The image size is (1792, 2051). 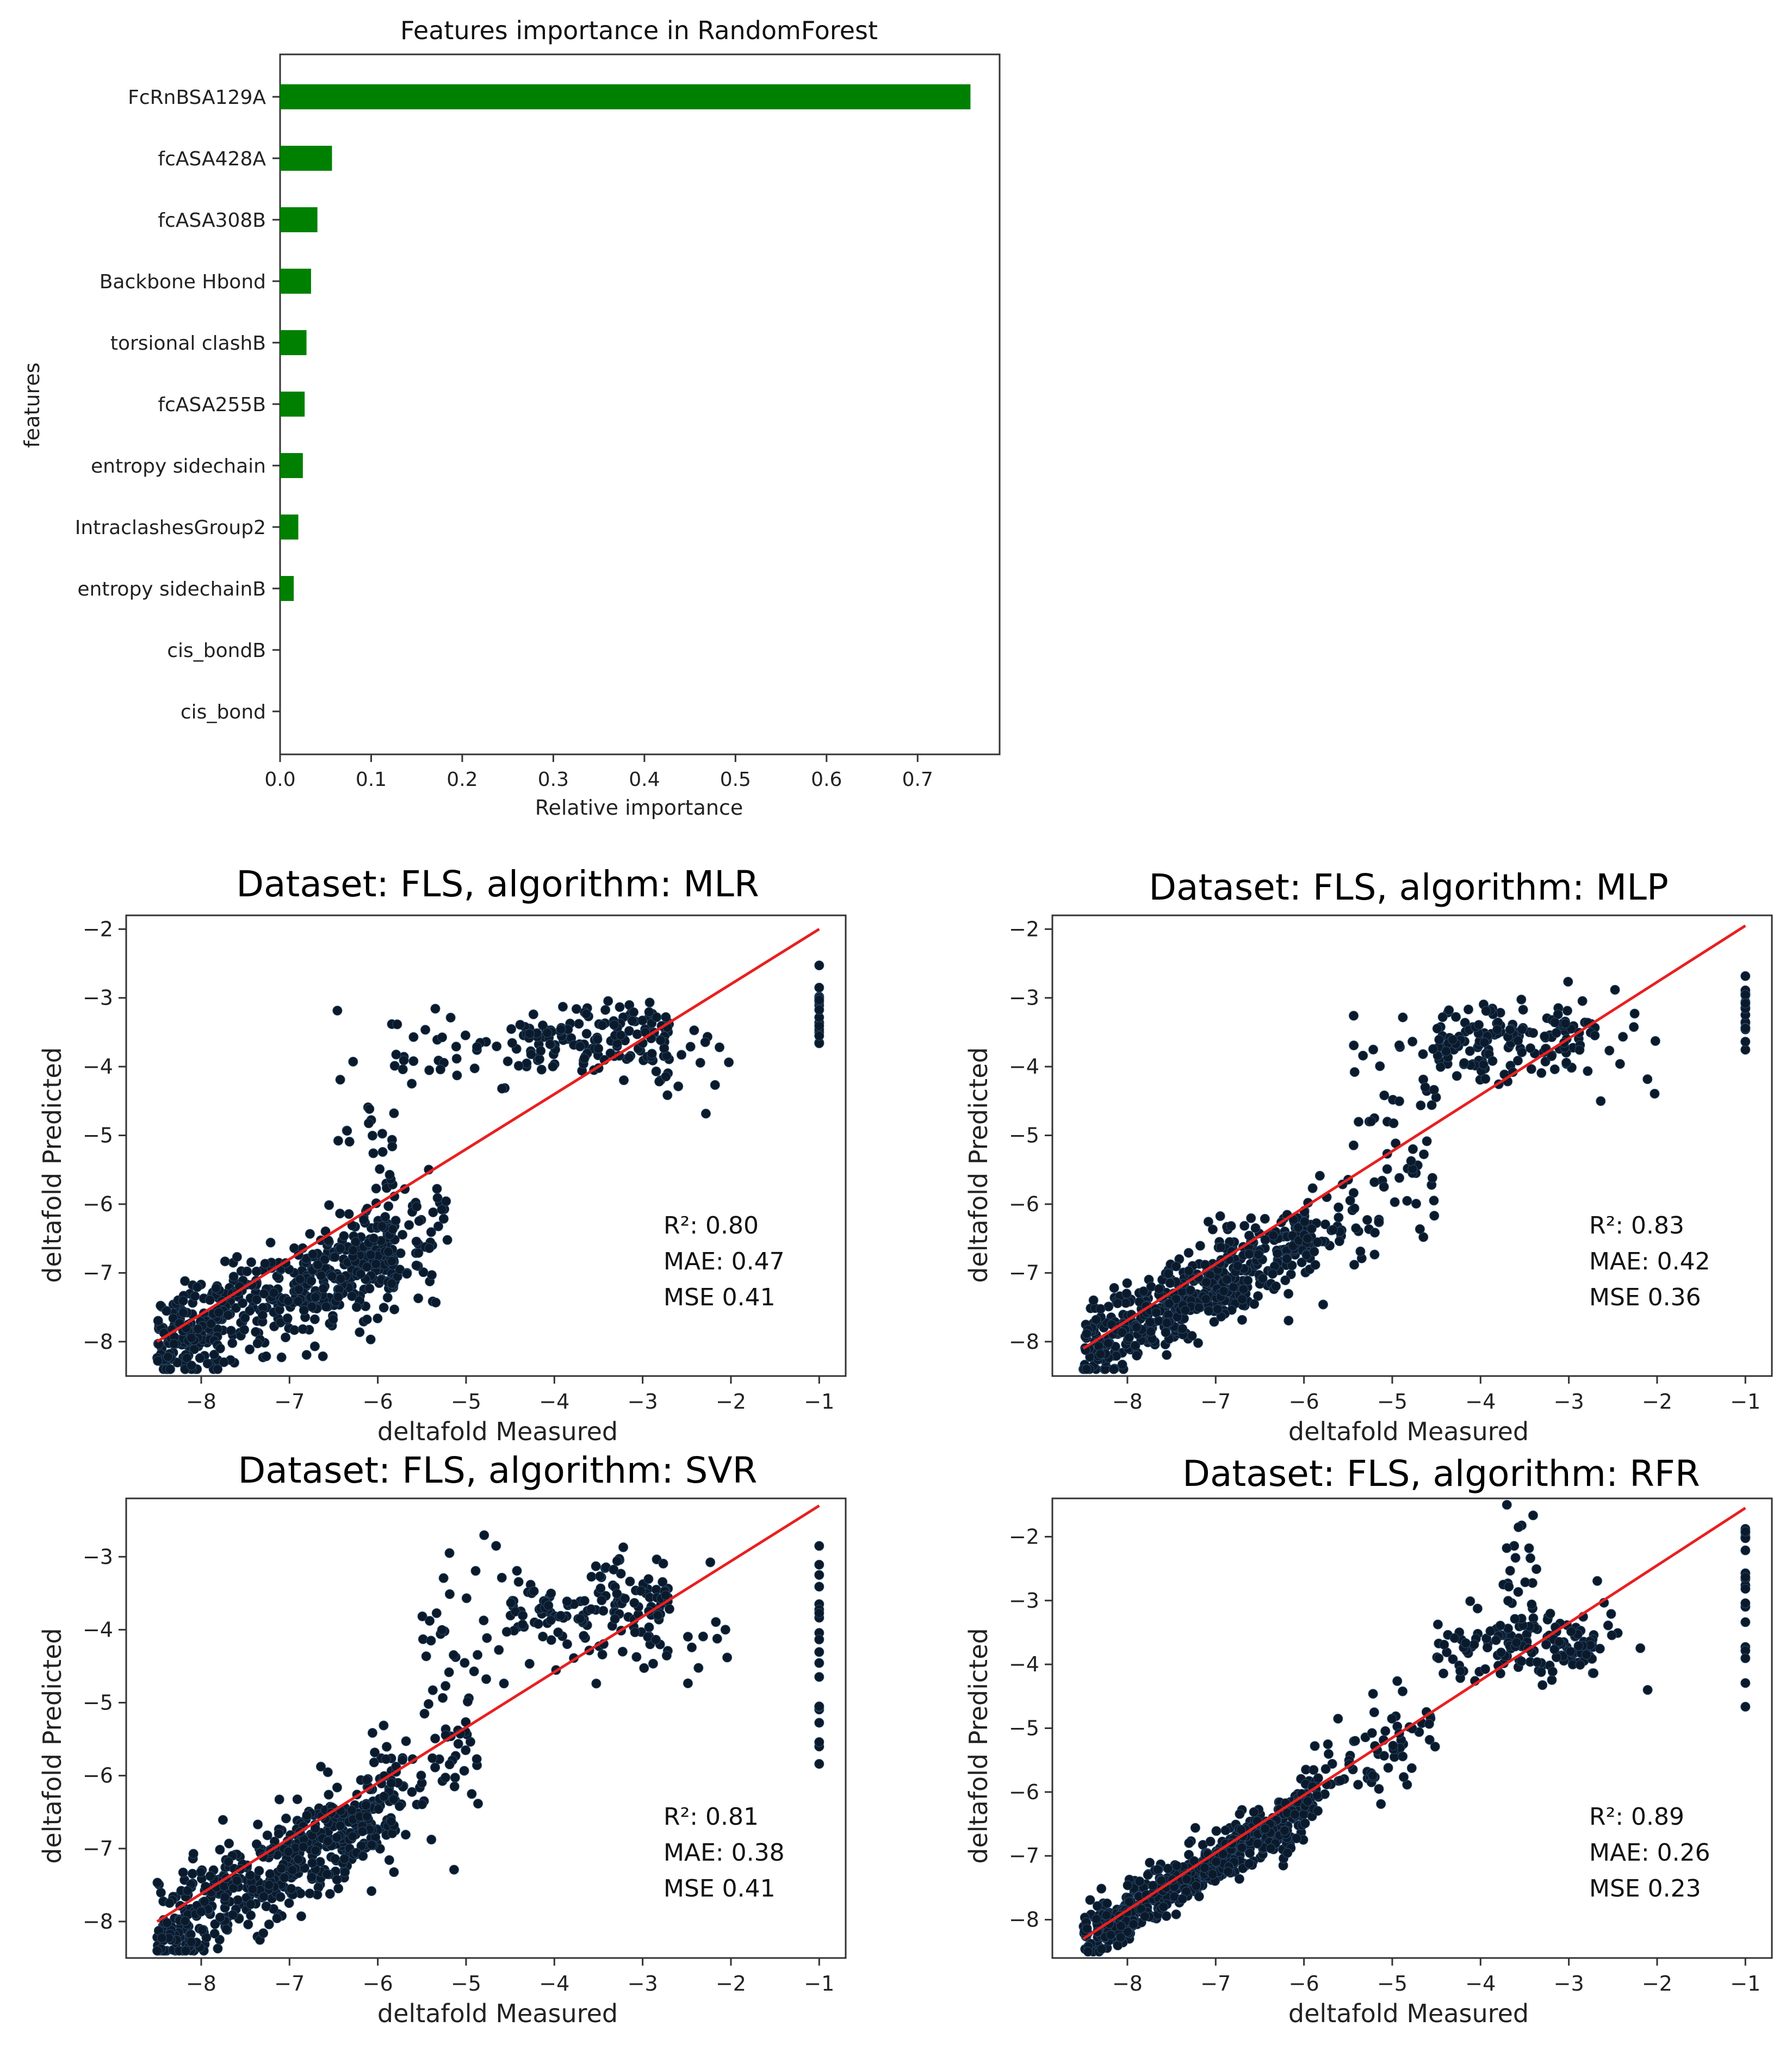 I want to click on scatter-title: Dataset: FLS, algorithm: MLP, so click(x=1409, y=887).